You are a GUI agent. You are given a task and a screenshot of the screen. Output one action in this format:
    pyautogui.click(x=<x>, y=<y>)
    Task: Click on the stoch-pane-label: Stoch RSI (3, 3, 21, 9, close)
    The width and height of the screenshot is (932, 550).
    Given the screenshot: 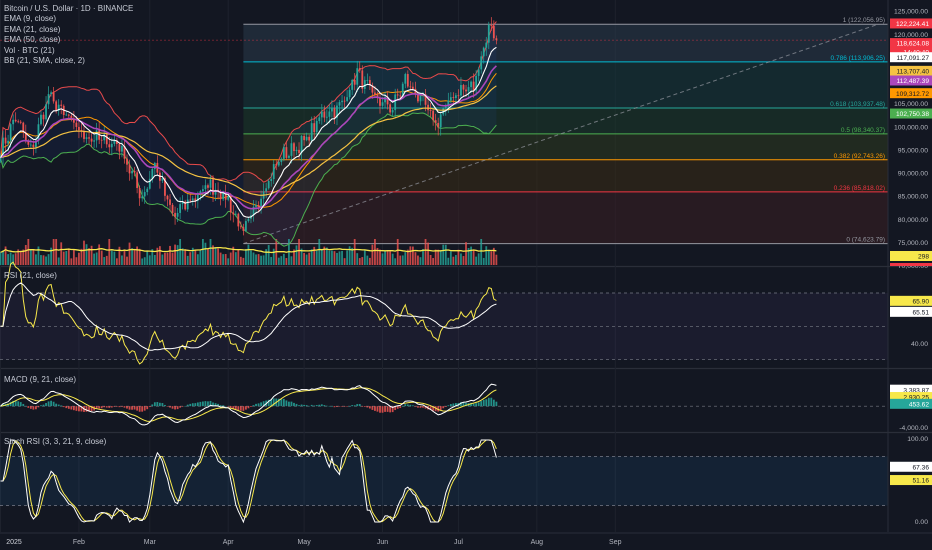 What is the action you would take?
    pyautogui.click(x=55, y=441)
    